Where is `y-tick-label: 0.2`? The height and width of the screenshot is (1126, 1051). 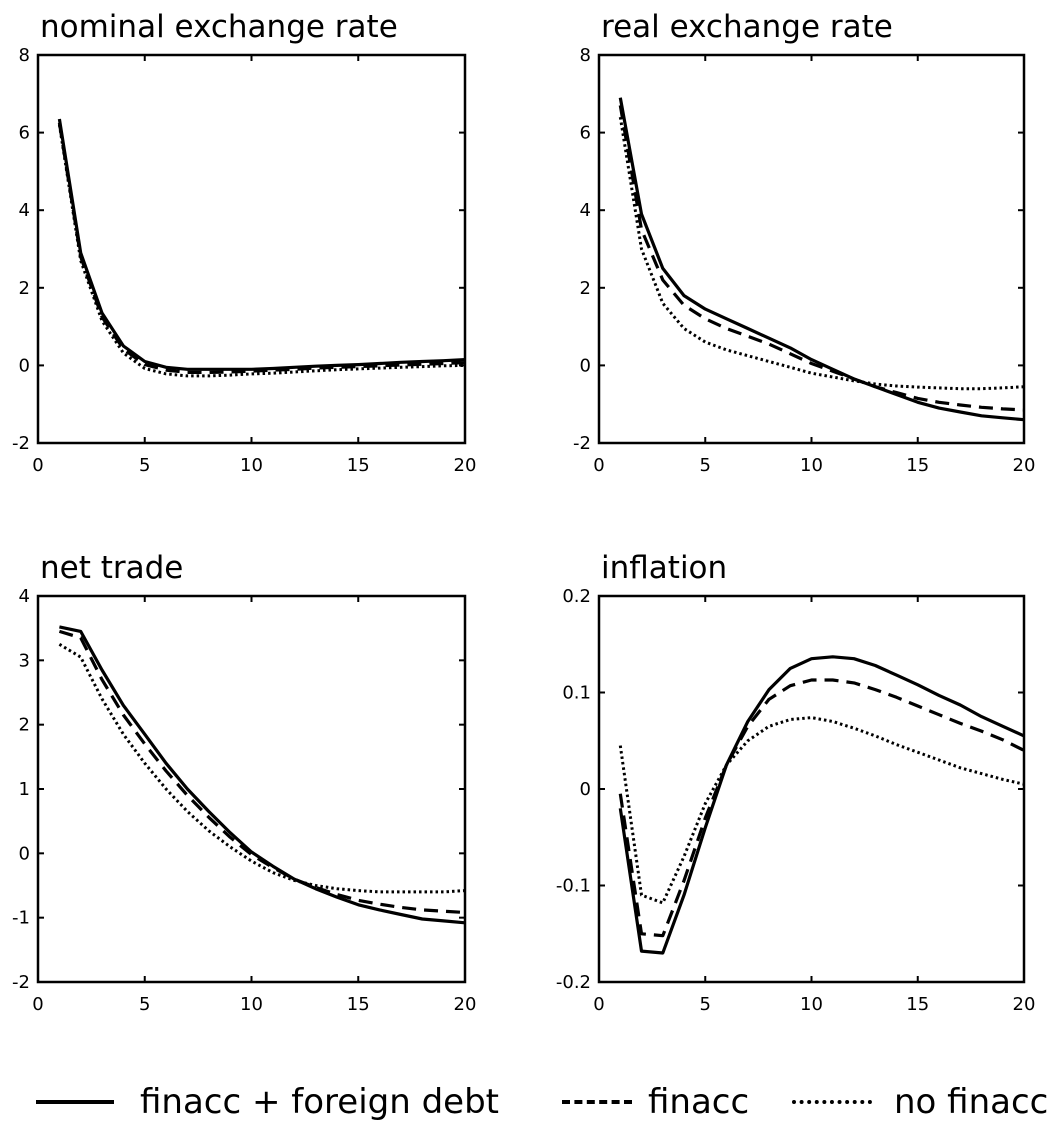 y-tick-label: 0.2 is located at coordinates (576, 596).